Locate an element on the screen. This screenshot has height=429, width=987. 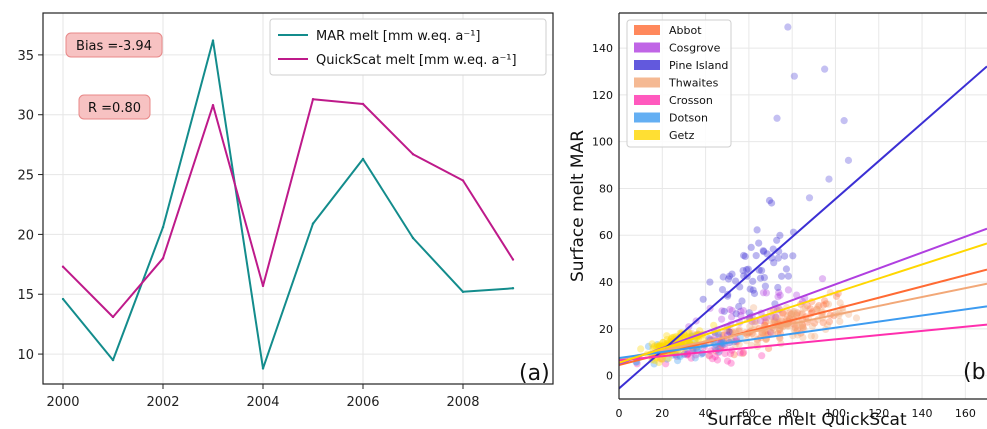
fit-line-dotson is located at coordinates (803, 332).